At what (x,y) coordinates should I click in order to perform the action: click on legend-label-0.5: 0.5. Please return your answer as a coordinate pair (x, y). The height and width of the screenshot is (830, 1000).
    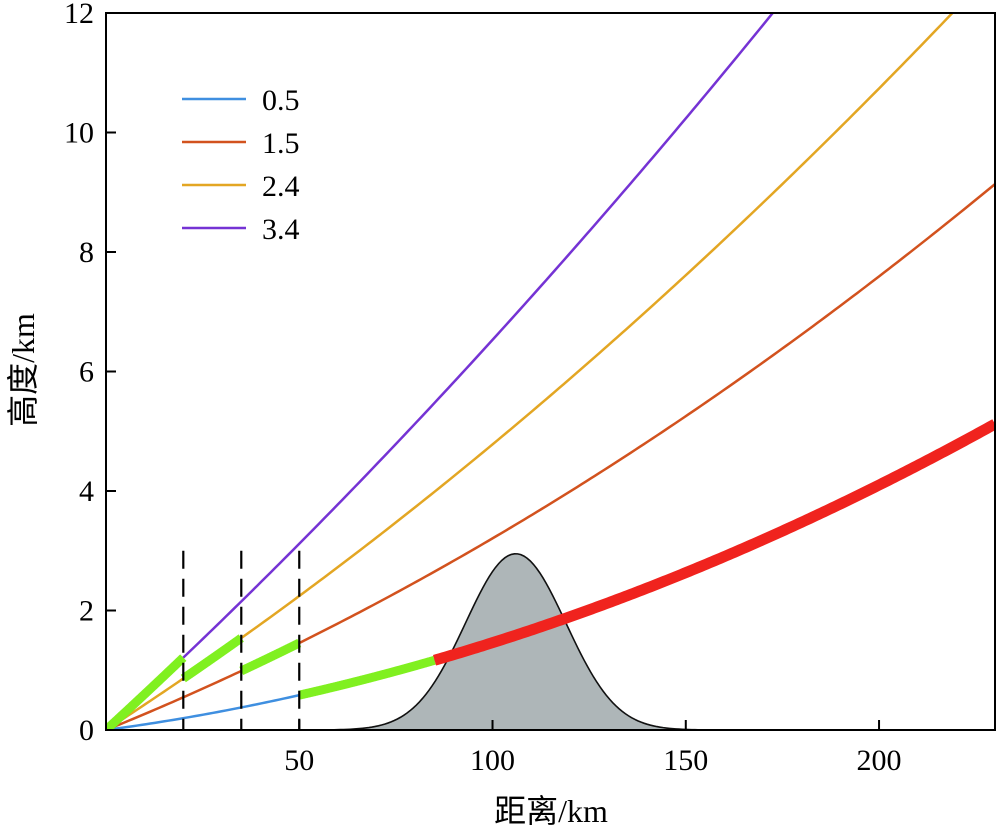
    Looking at the image, I should click on (281, 100).